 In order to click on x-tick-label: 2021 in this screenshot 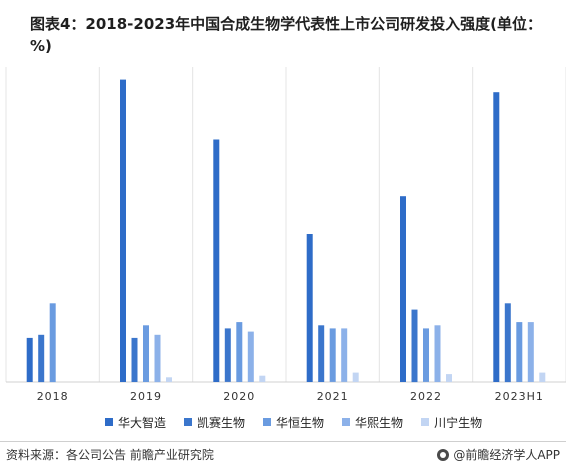, I will do `click(333, 396)`.